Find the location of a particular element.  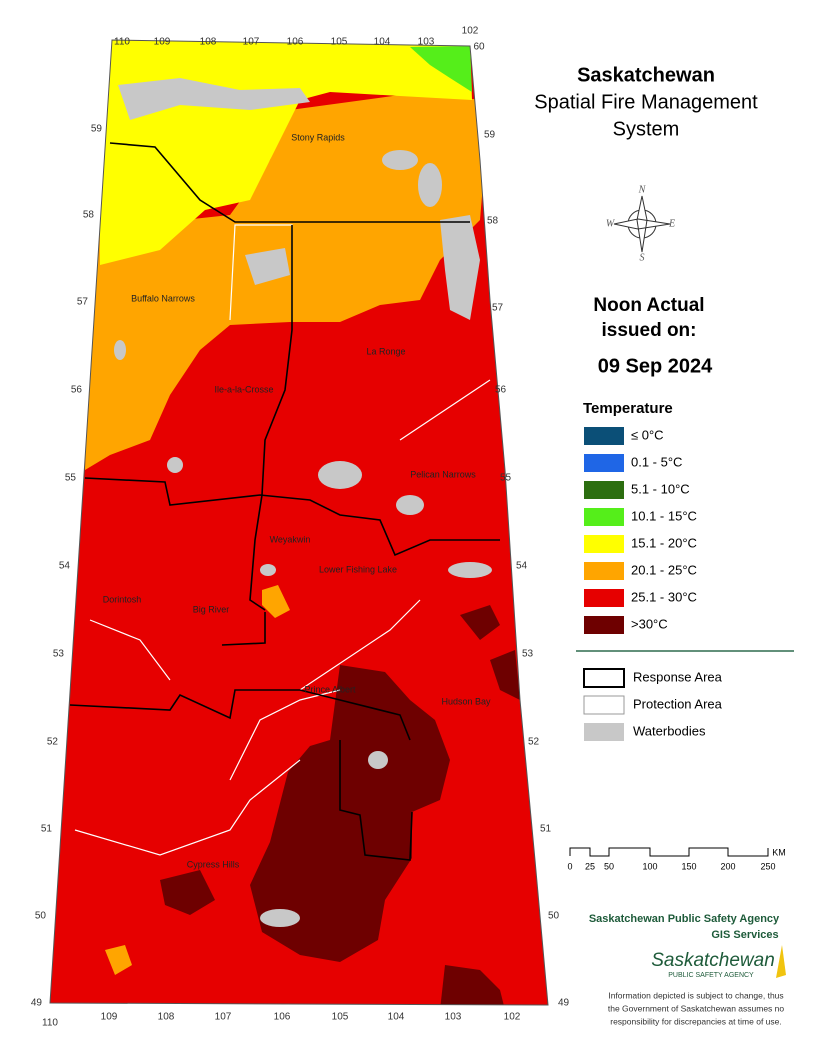

compass-label: W is located at coordinates (611, 223).